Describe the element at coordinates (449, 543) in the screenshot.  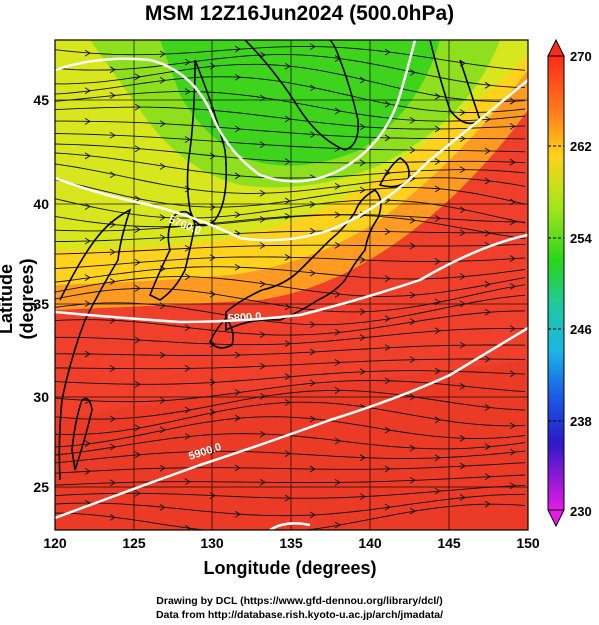
I see `x-tick-label: 145` at that location.